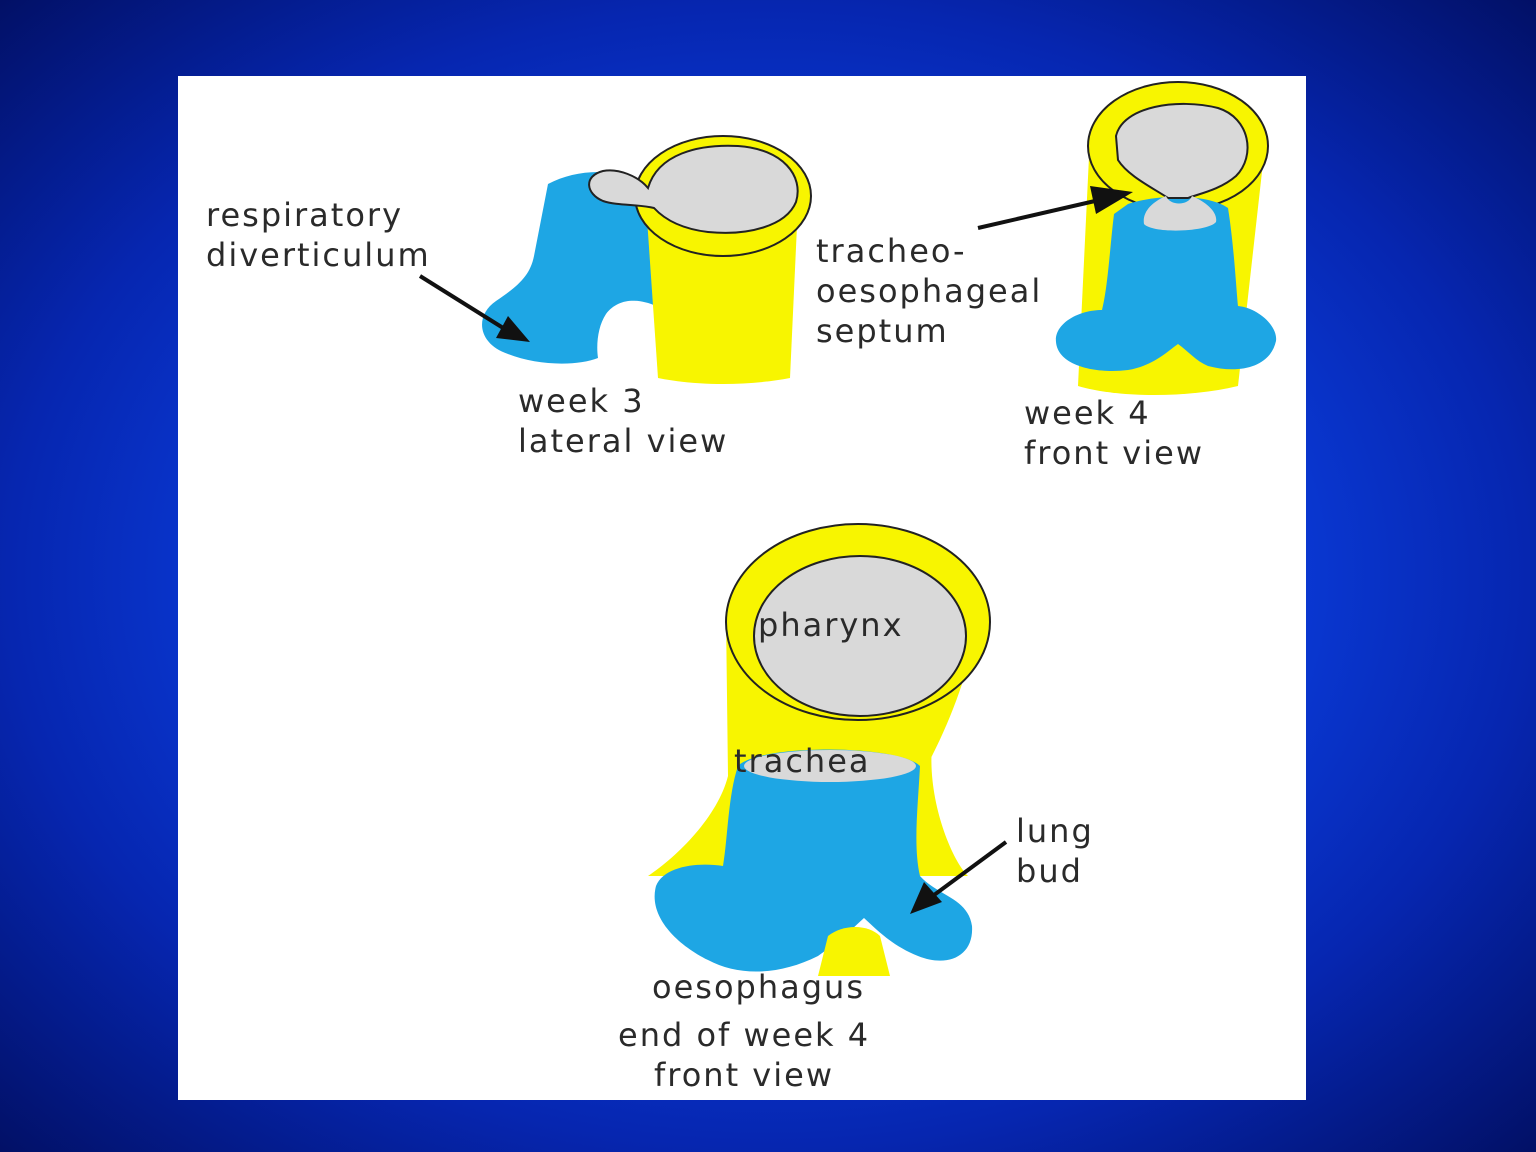 This screenshot has width=1536, height=1152. What do you see at coordinates (304, 215) in the screenshot?
I see `label-respiratory: respiratory` at bounding box center [304, 215].